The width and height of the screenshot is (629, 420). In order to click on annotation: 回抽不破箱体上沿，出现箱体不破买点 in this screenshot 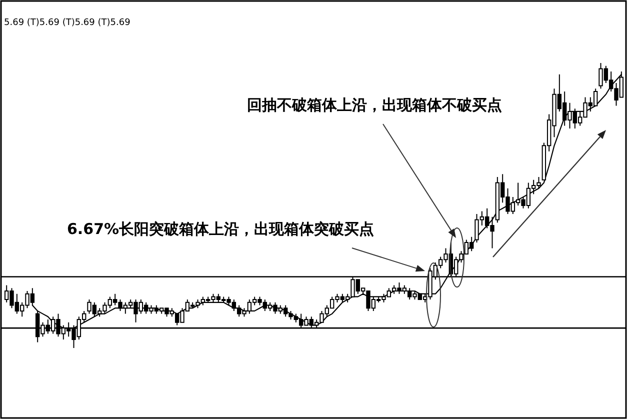, I will do `click(374, 105)`.